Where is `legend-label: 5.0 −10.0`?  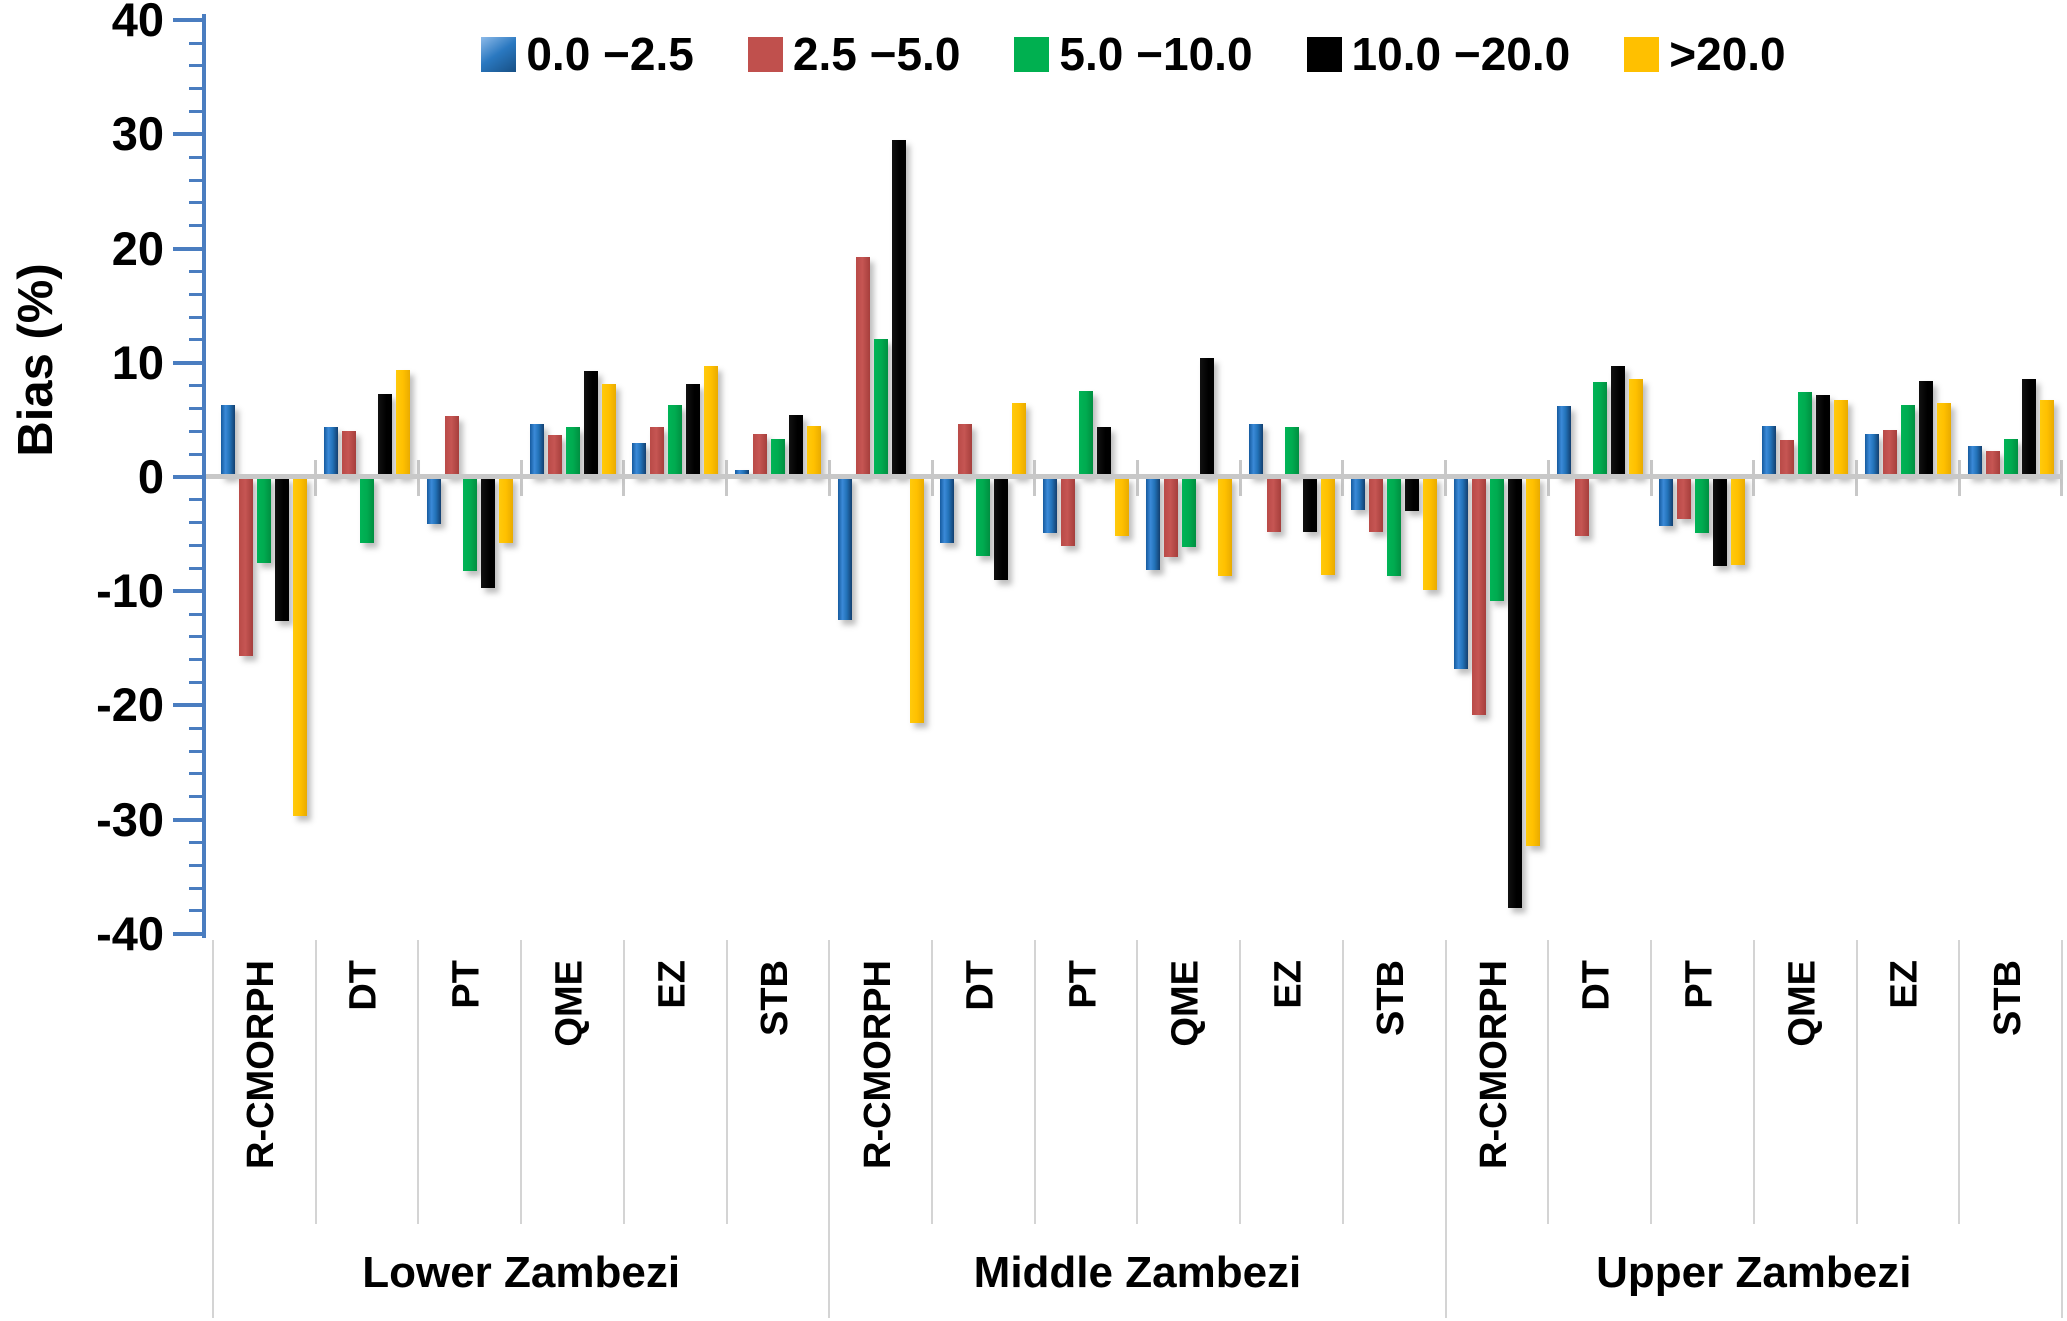
legend-label: 5.0 −10.0 is located at coordinates (1156, 54).